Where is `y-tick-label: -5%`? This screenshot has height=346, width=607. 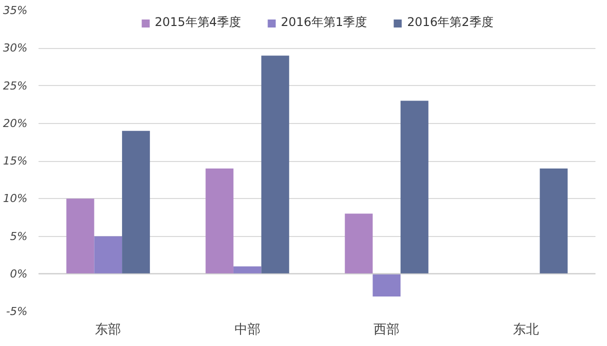 y-tick-label: -5% is located at coordinates (17, 311).